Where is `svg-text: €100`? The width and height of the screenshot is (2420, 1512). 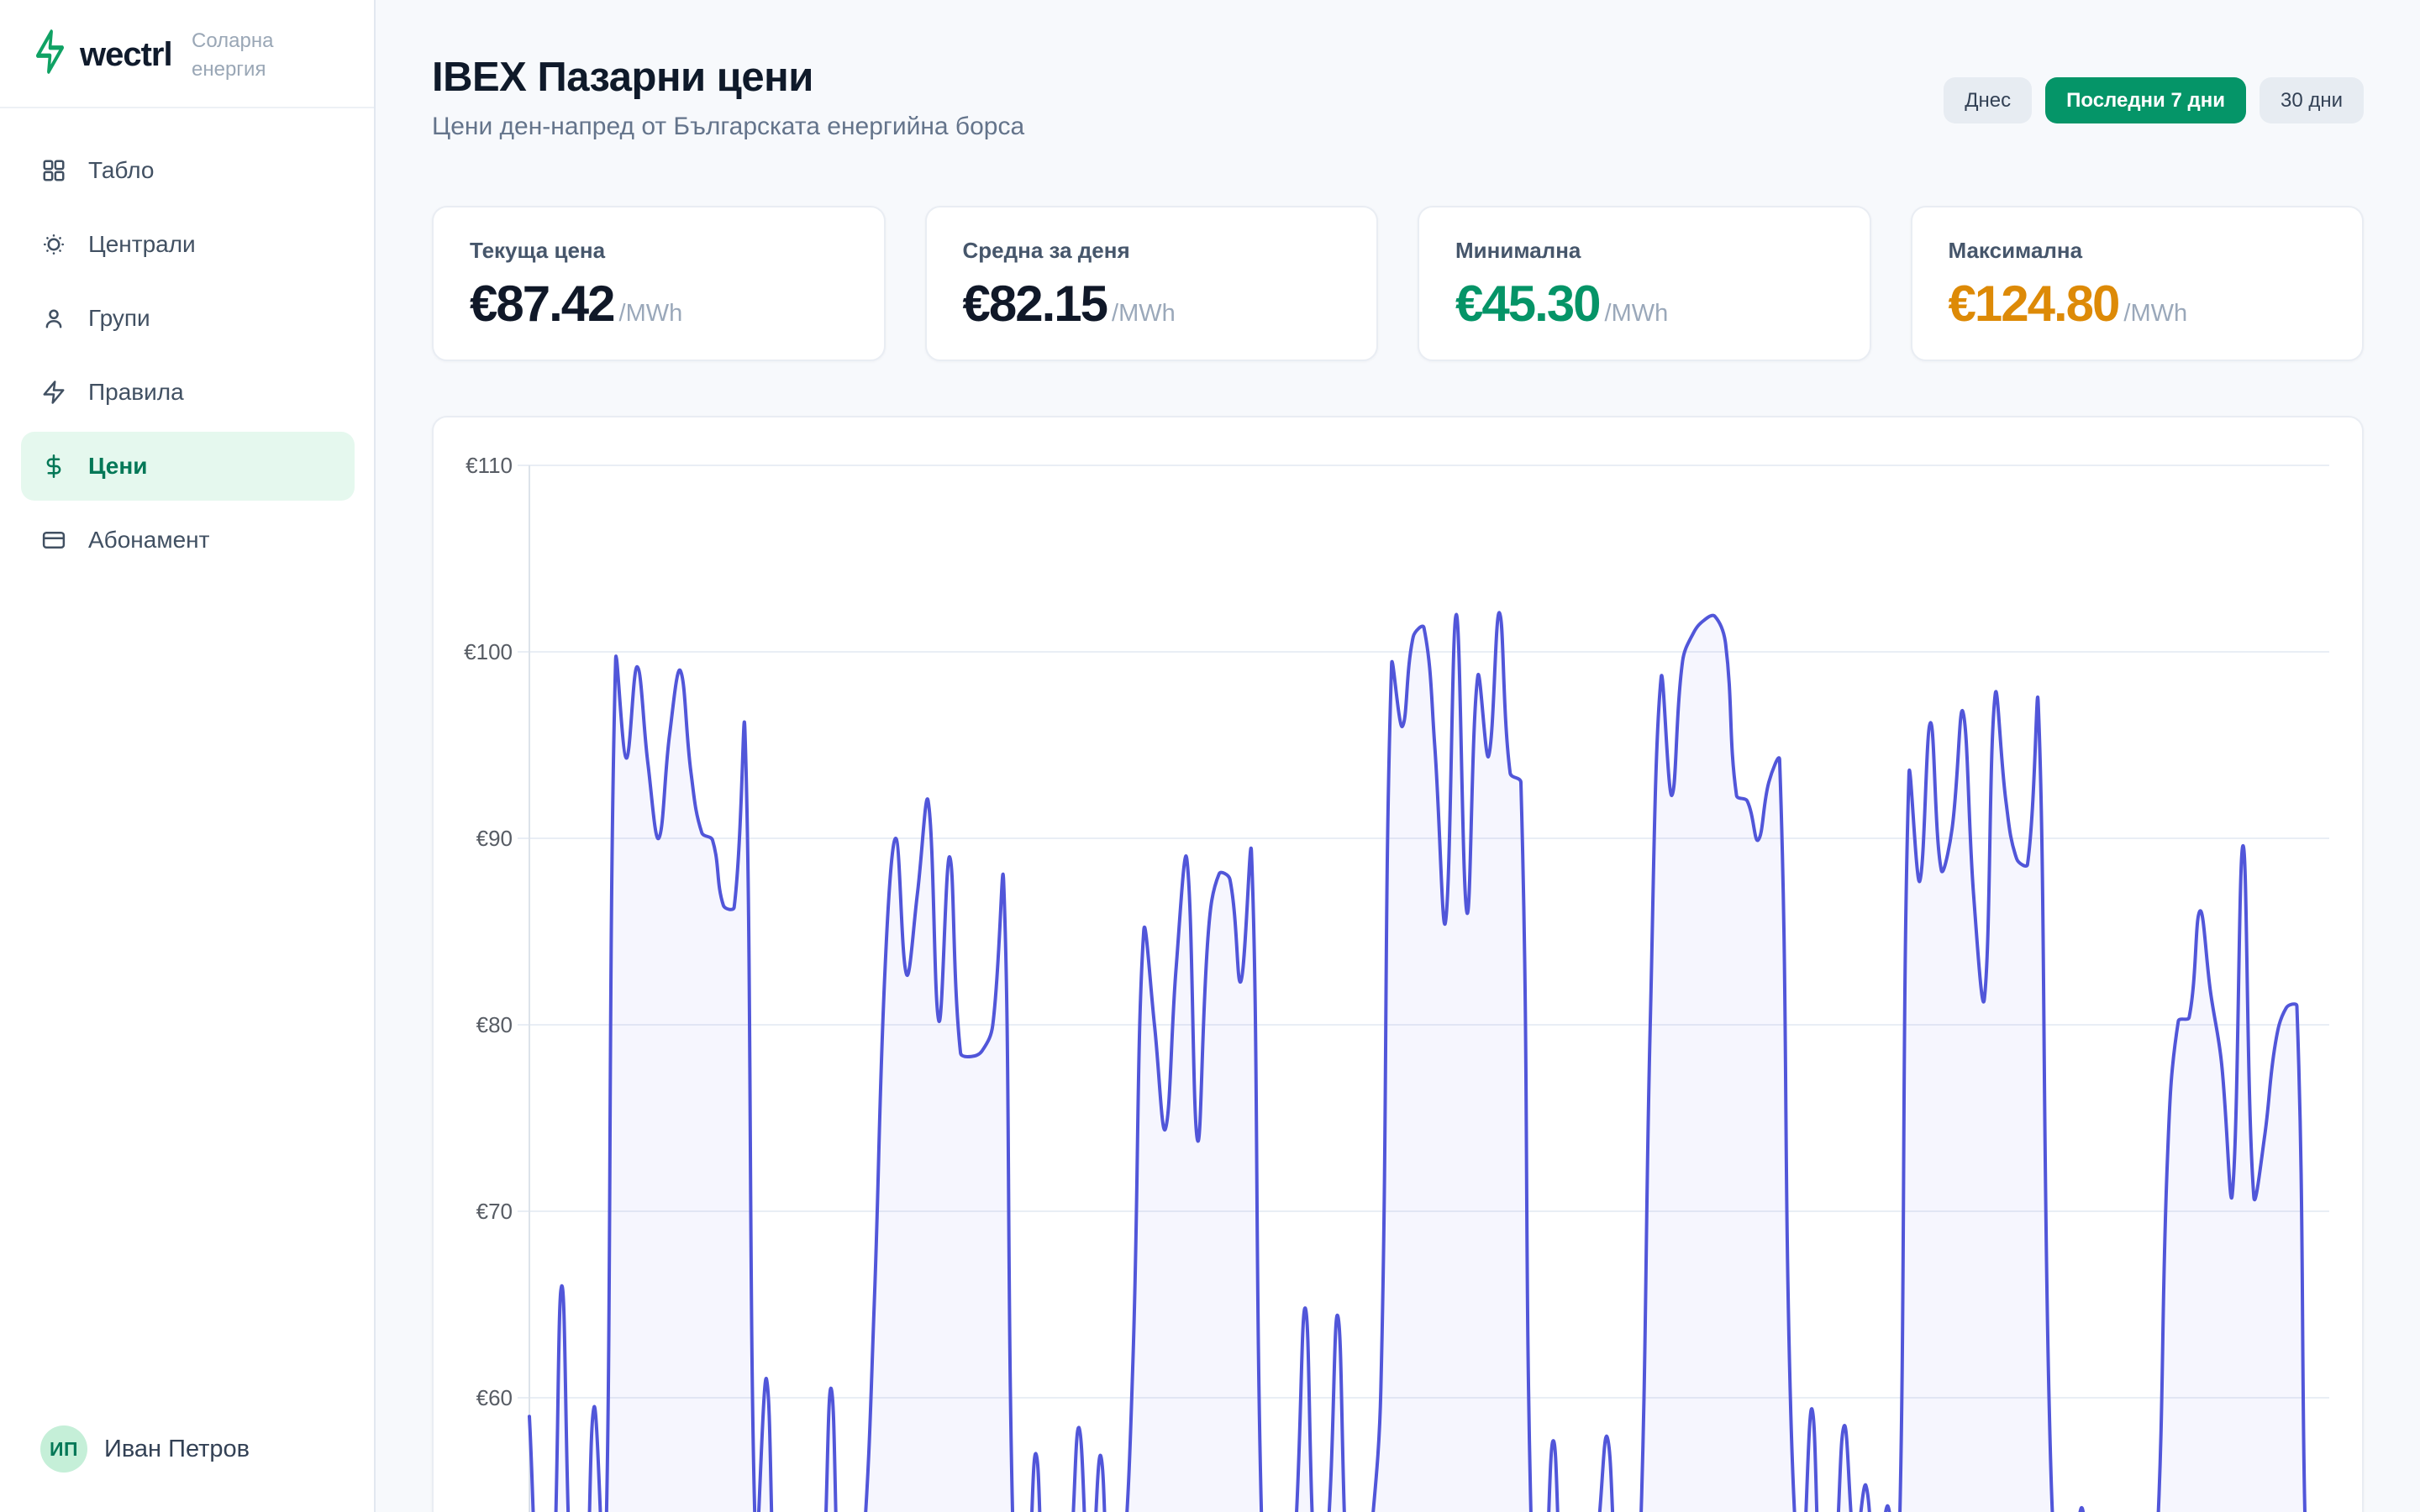 svg-text: €100 is located at coordinates (488, 651).